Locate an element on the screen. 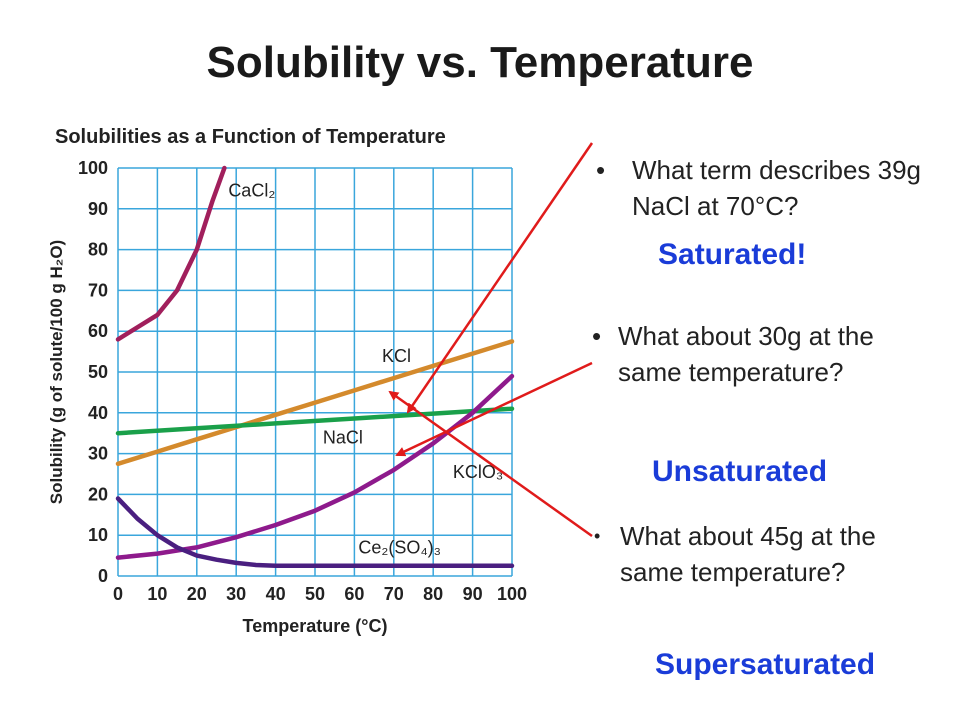  series-label: Ce₂(SO₄)₃ is located at coordinates (399, 548).